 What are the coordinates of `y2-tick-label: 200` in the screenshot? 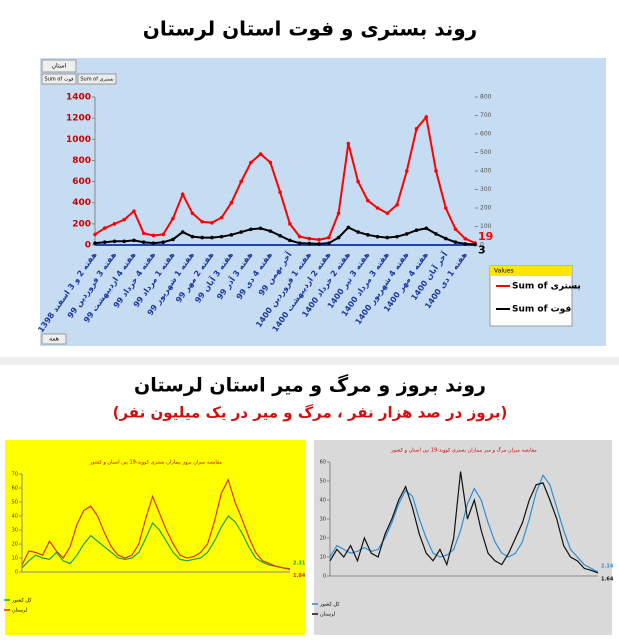 It's located at (486, 208).